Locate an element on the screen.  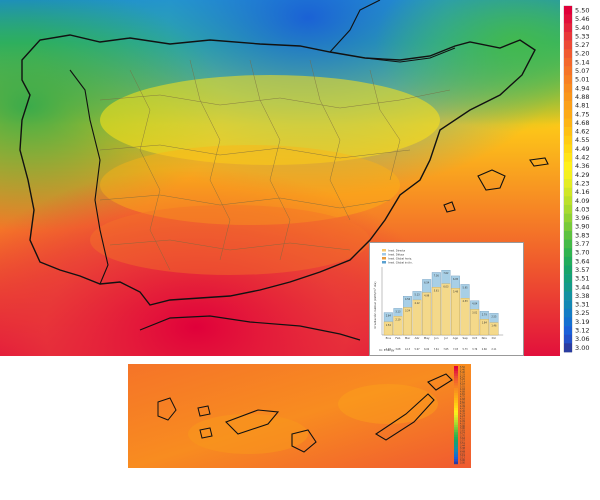
canary-scale-tick-label: 3.25 is located at coordinates (462, 453).